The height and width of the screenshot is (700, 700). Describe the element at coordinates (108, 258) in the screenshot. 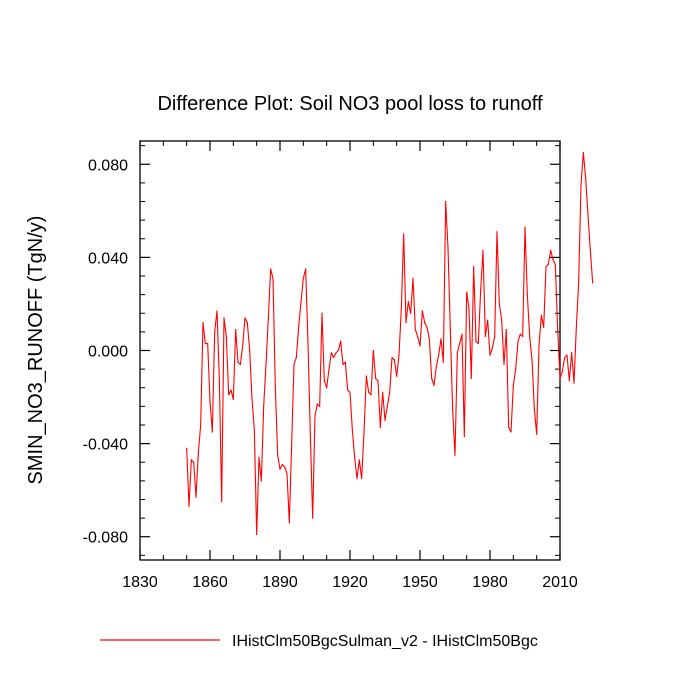

I see `y-tick-label: 0.040` at that location.